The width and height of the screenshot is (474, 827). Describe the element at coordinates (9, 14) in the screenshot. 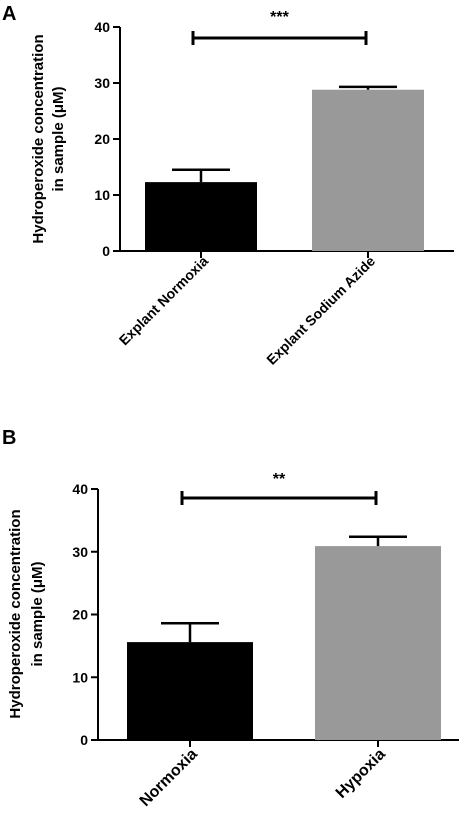

I see `panel-letter-a: A` at that location.